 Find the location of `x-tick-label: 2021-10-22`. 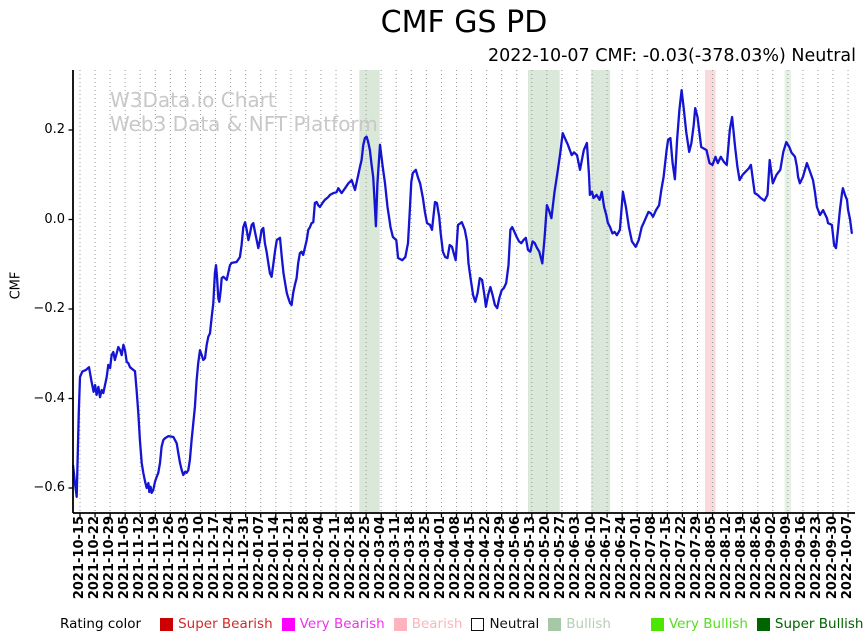

x-tick-label: 2021-10-22 is located at coordinates (94, 558).